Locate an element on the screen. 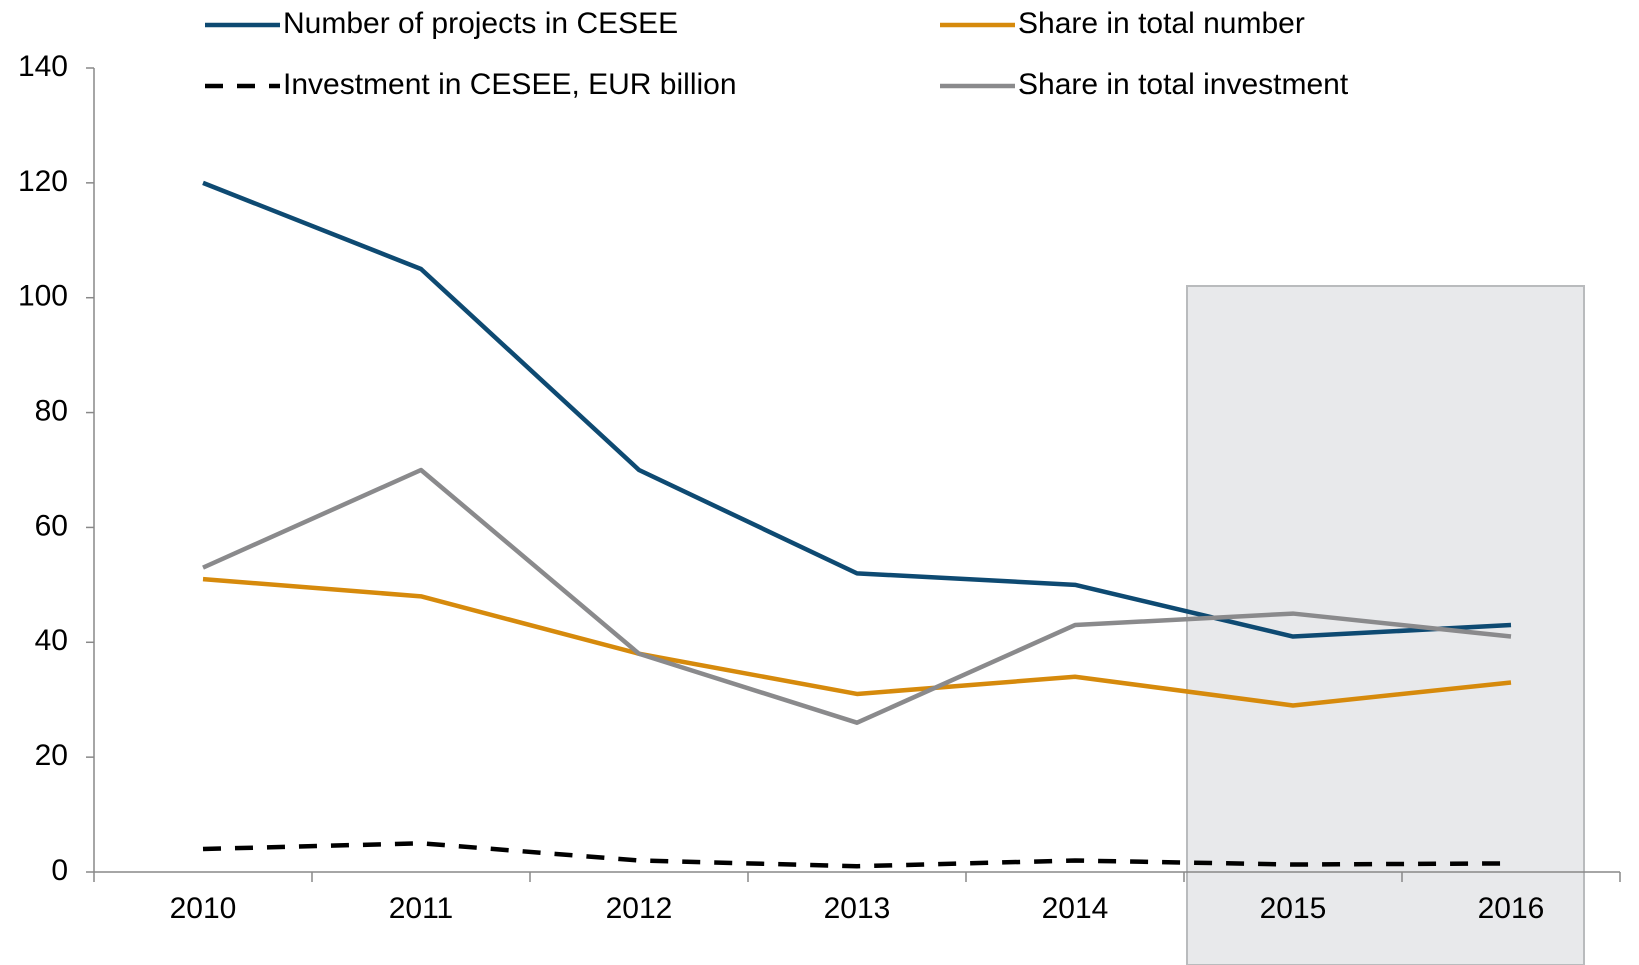 The height and width of the screenshot is (965, 1639). y-tick-label: 120 is located at coordinates (43, 181).